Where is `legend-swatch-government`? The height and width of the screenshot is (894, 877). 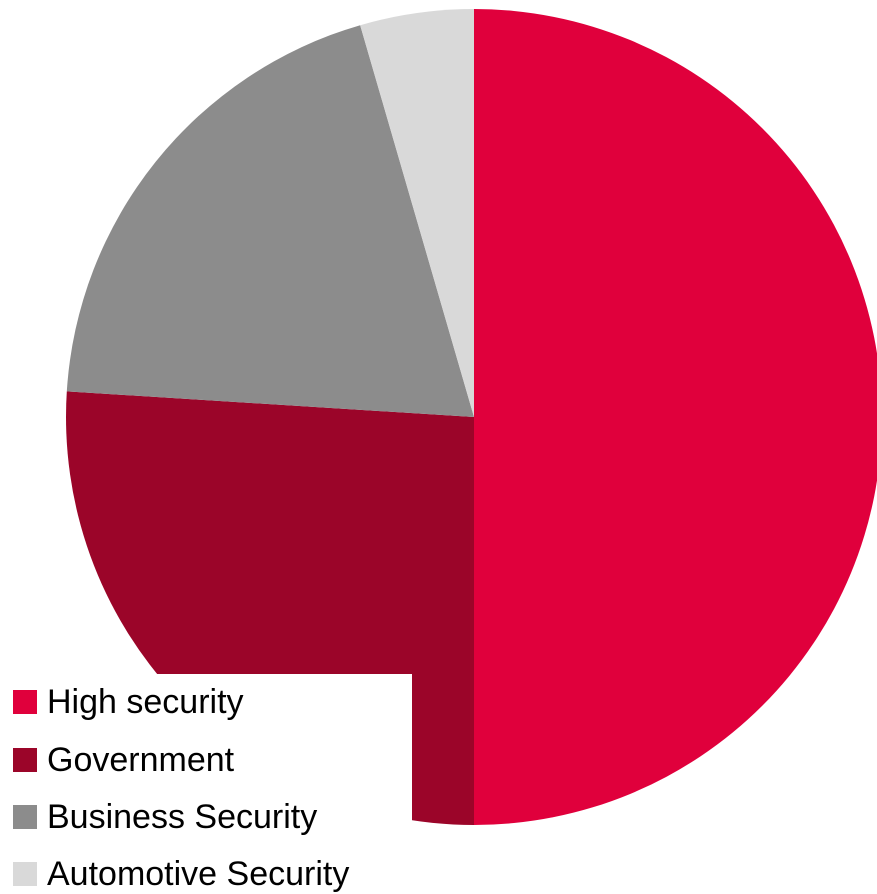
legend-swatch-government is located at coordinates (25, 760).